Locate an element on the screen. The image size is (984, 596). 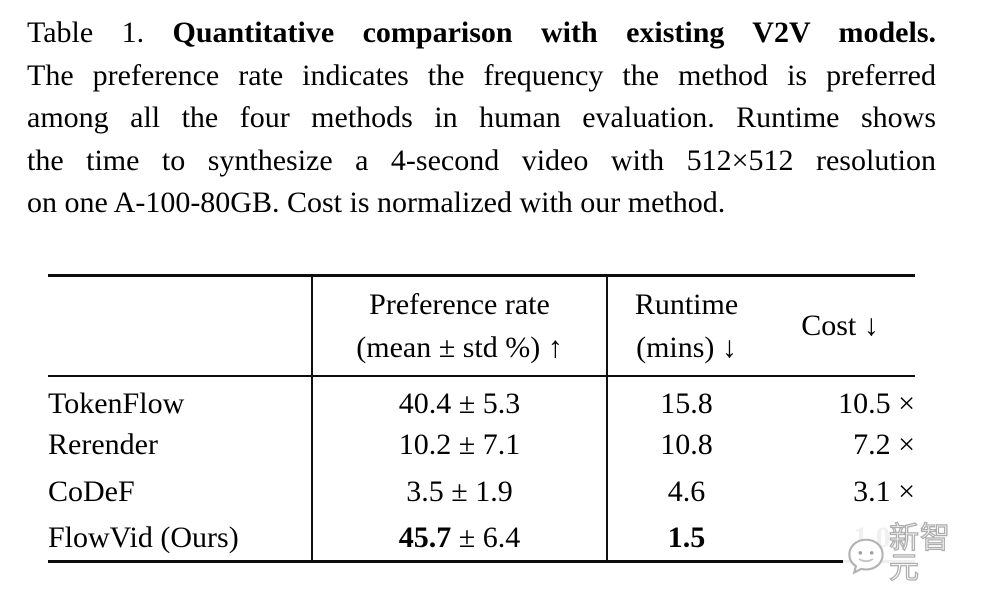
preference-std: ± 7.1 is located at coordinates (489, 445).